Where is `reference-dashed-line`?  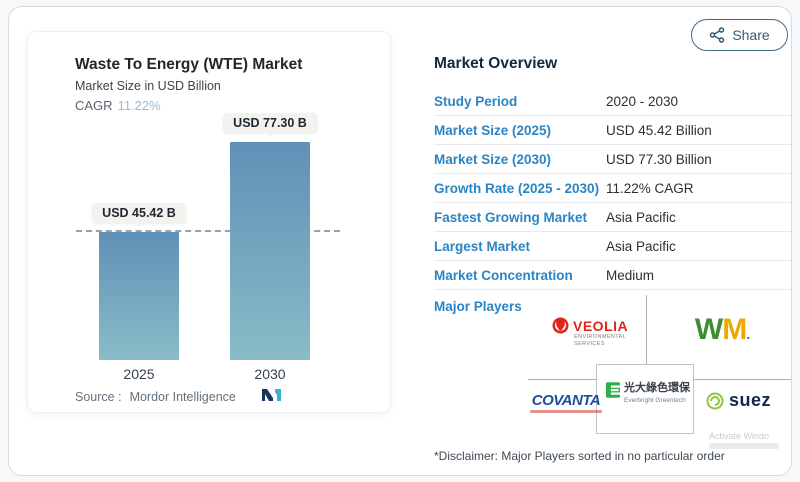
reference-dashed-line is located at coordinates (208, 231).